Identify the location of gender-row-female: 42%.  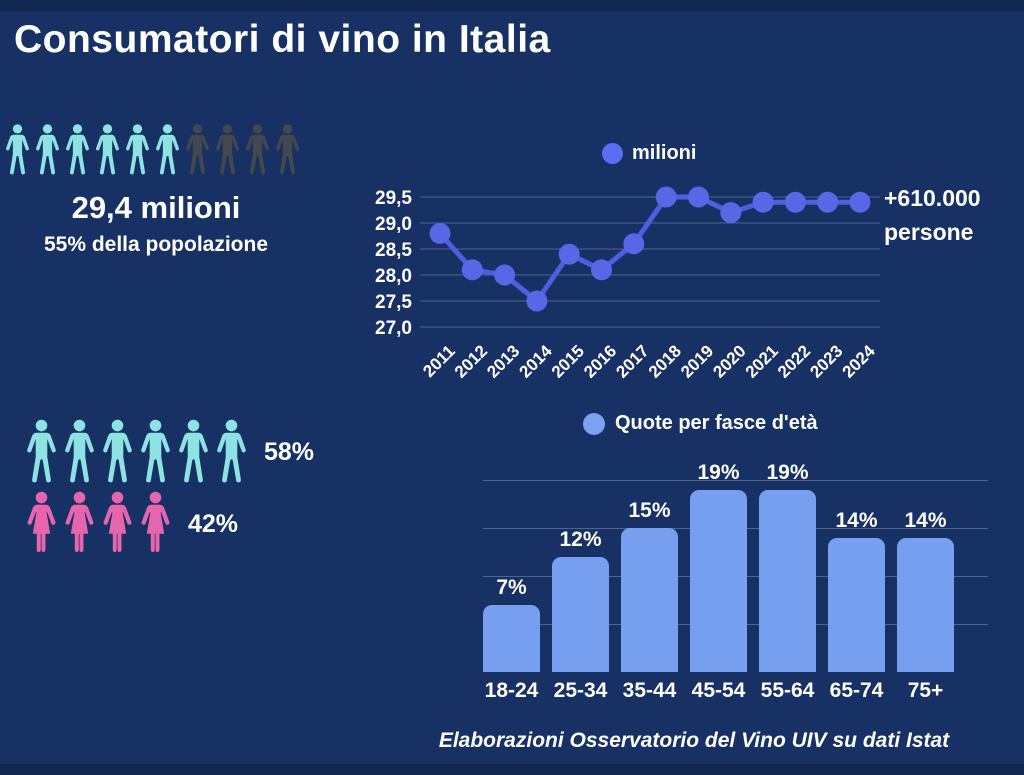
(130, 524).